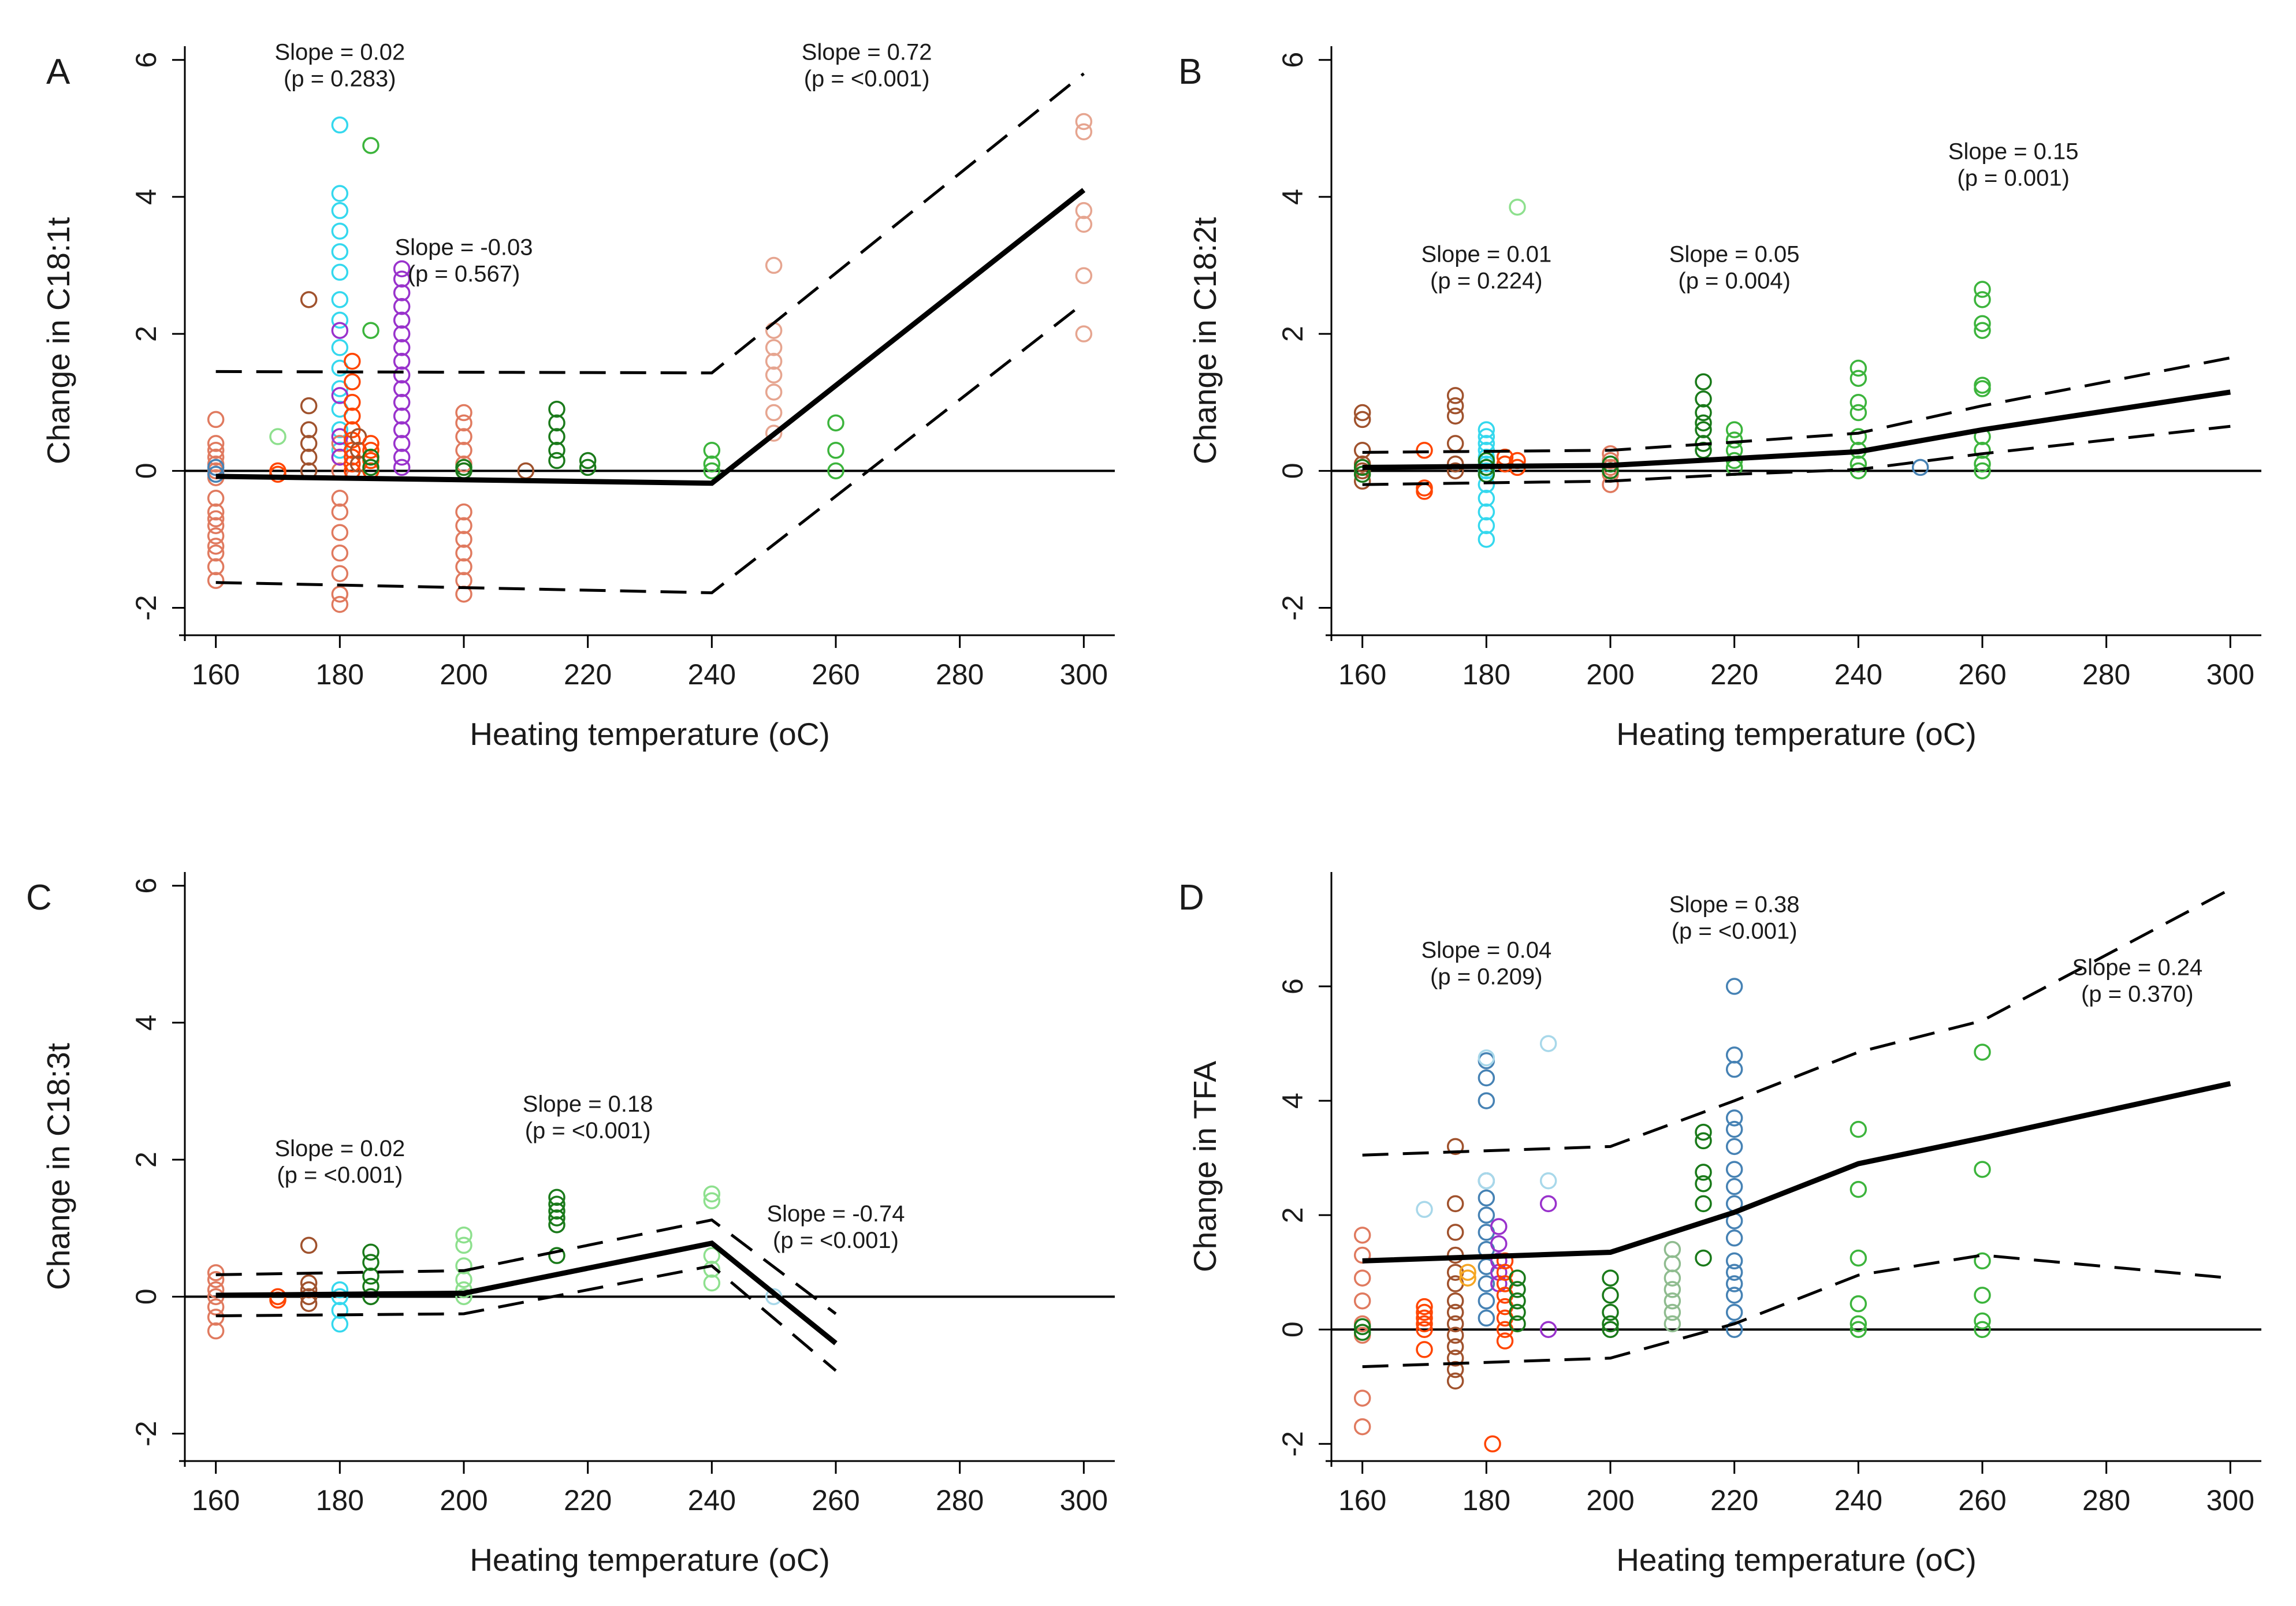 This screenshot has height=1606, width=2296. I want to click on p-value-annotation: (p = <0.001), so click(867, 79).